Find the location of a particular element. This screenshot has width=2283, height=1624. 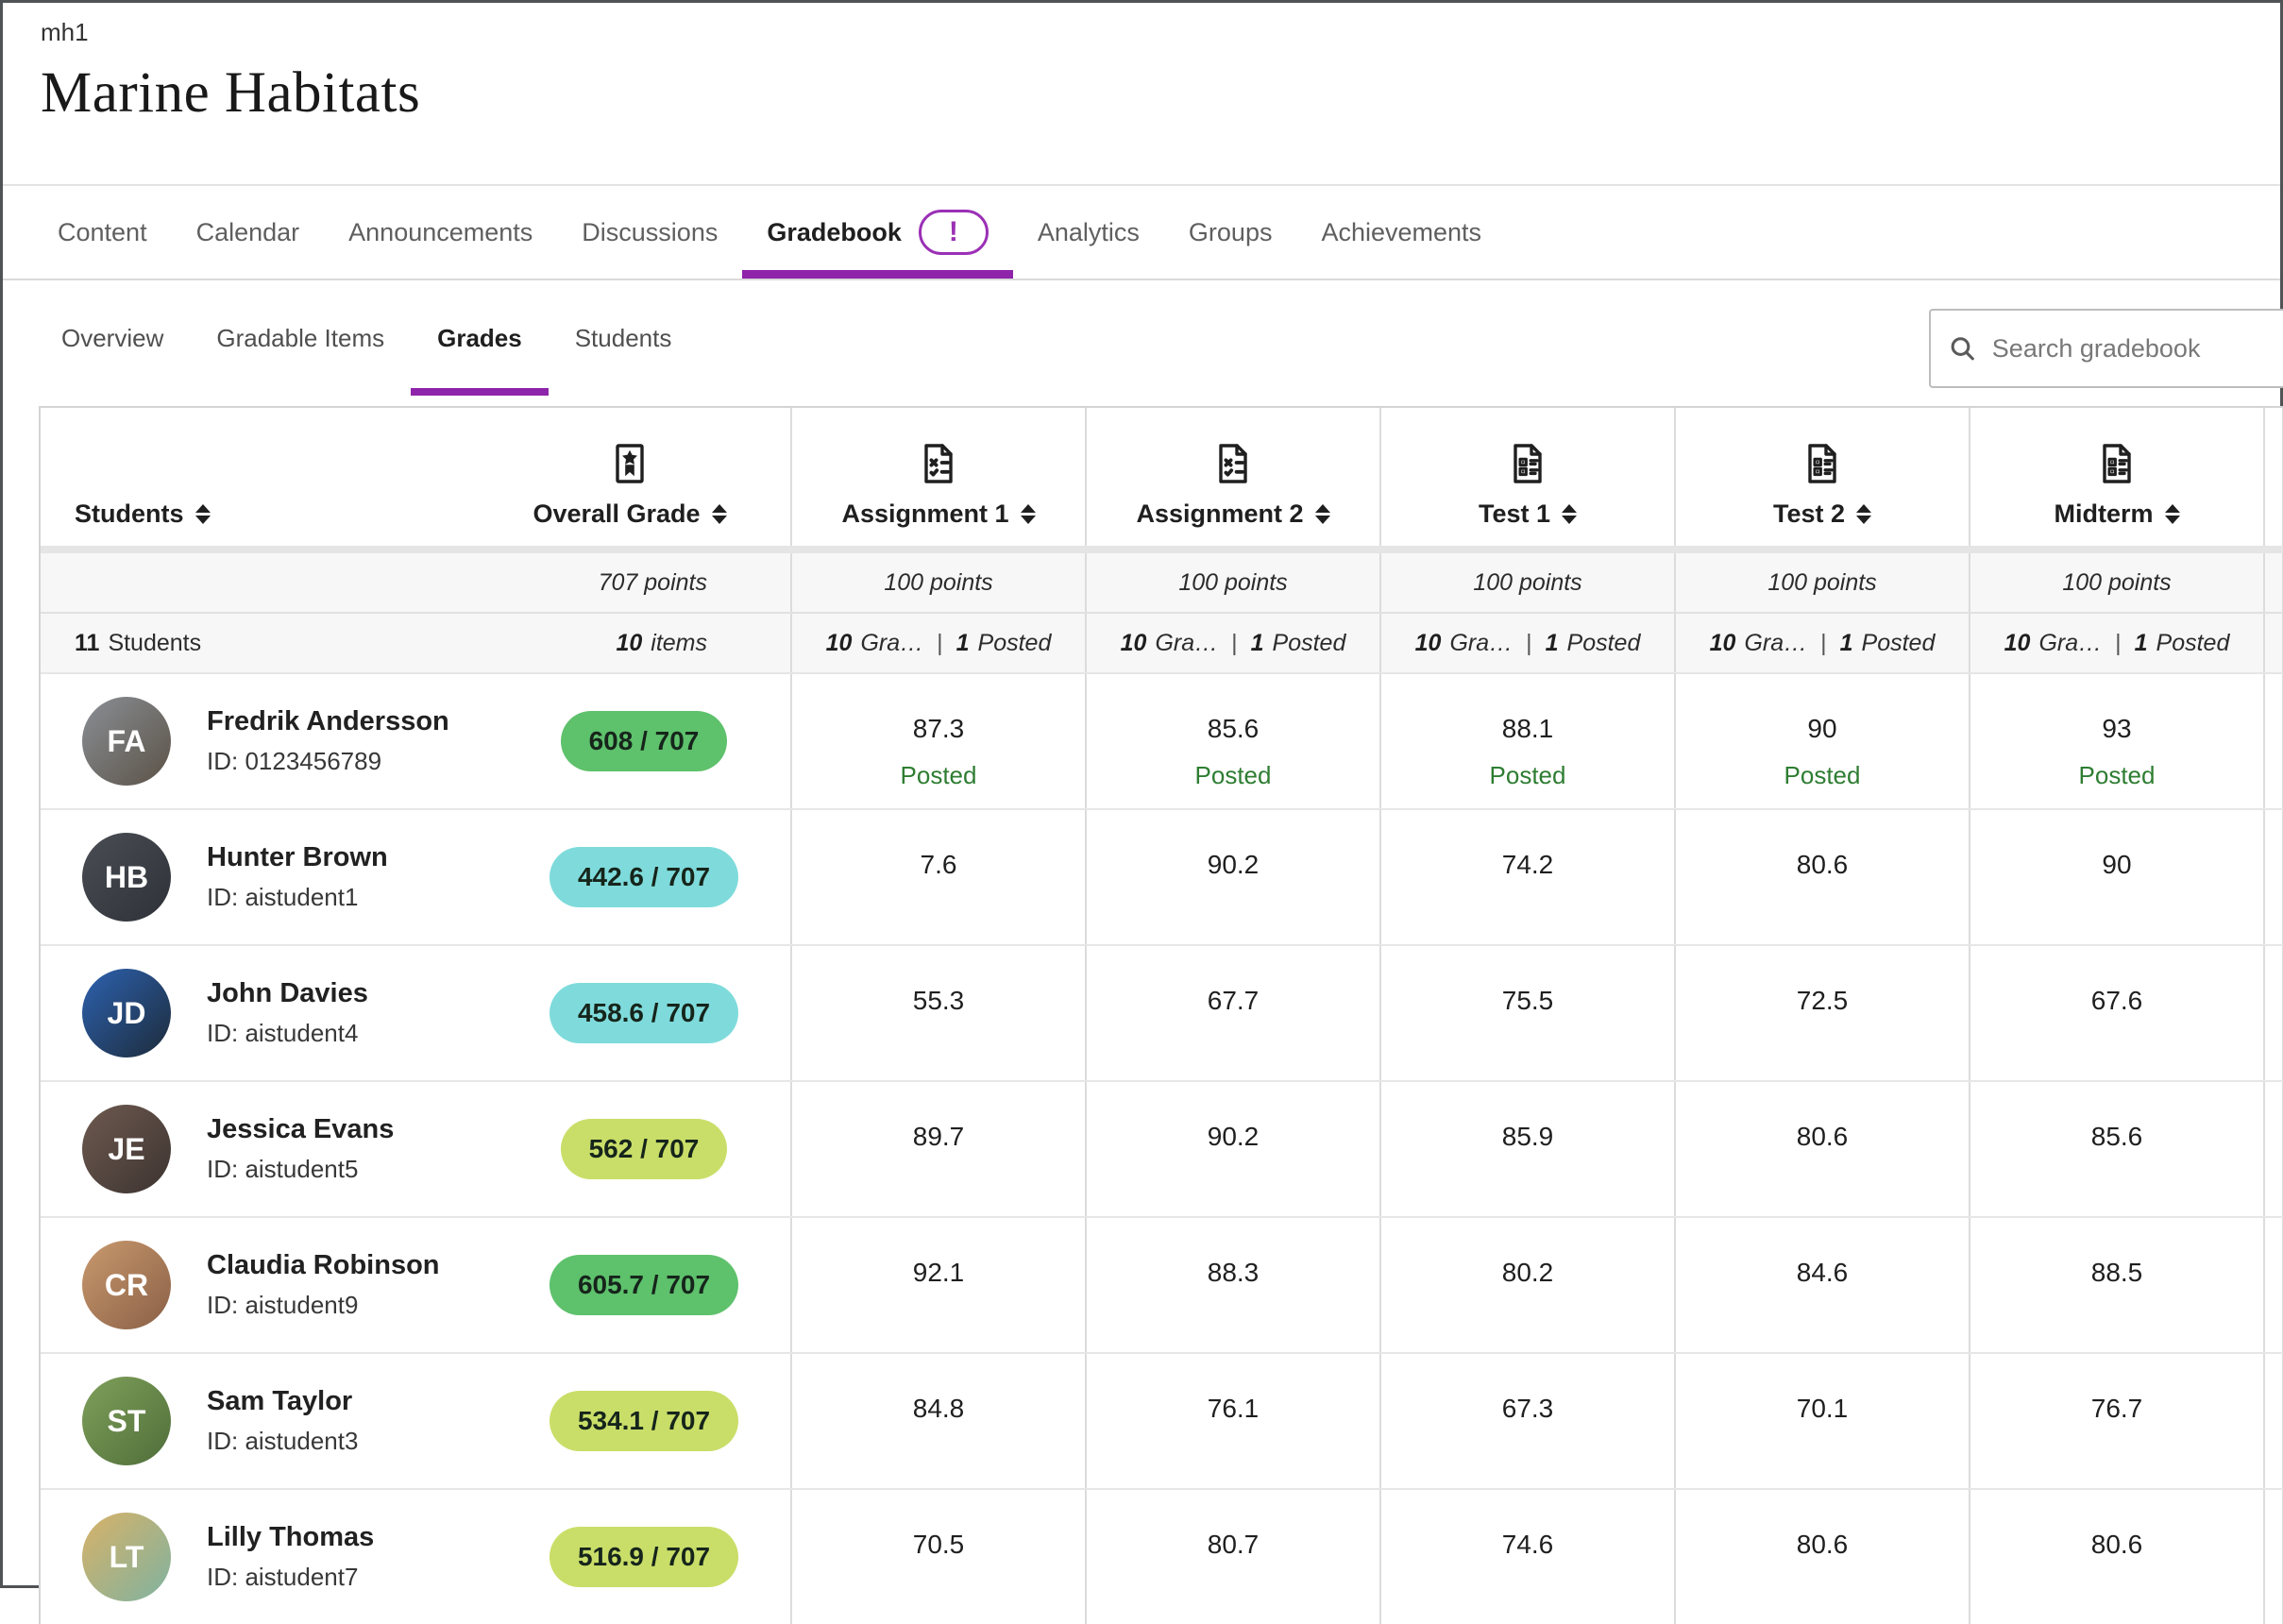

grade-cell: 67.7 is located at coordinates (1234, 1013).